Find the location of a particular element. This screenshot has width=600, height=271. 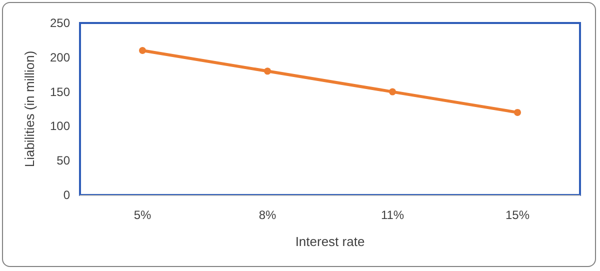

y-axis-title: Liabilities (in million) is located at coordinates (29, 109).